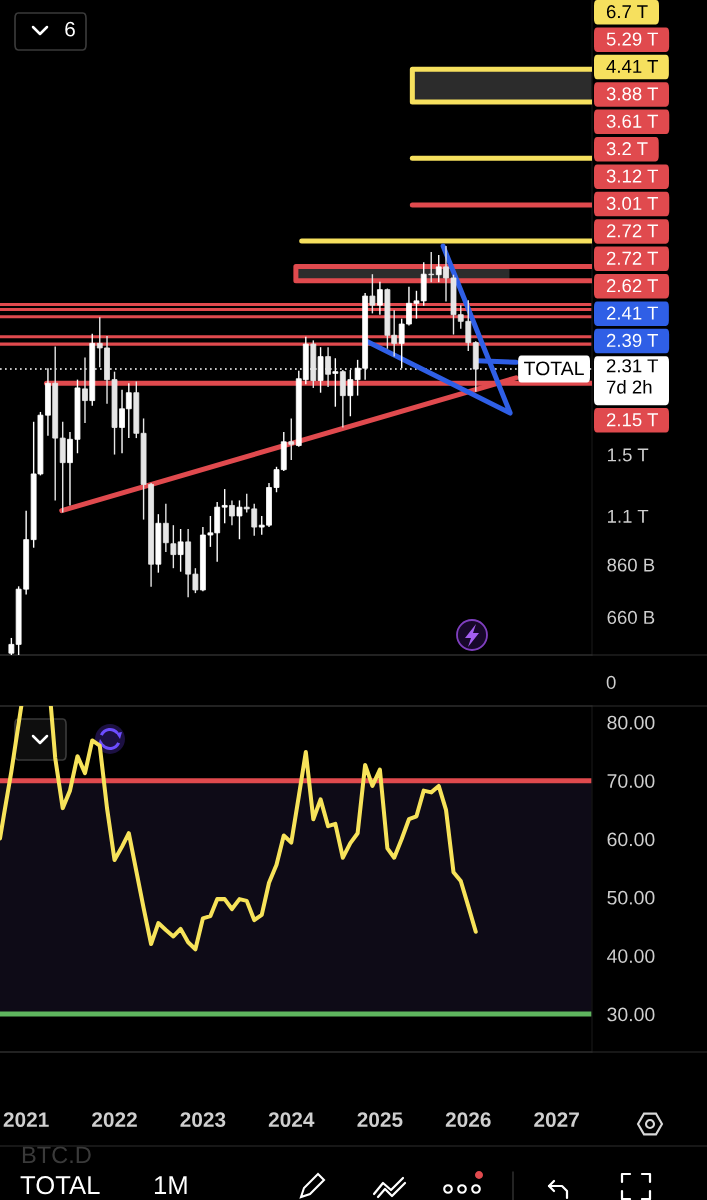 The image size is (707, 1200). I want to click on y-tick-label: 70.00, so click(631, 781).